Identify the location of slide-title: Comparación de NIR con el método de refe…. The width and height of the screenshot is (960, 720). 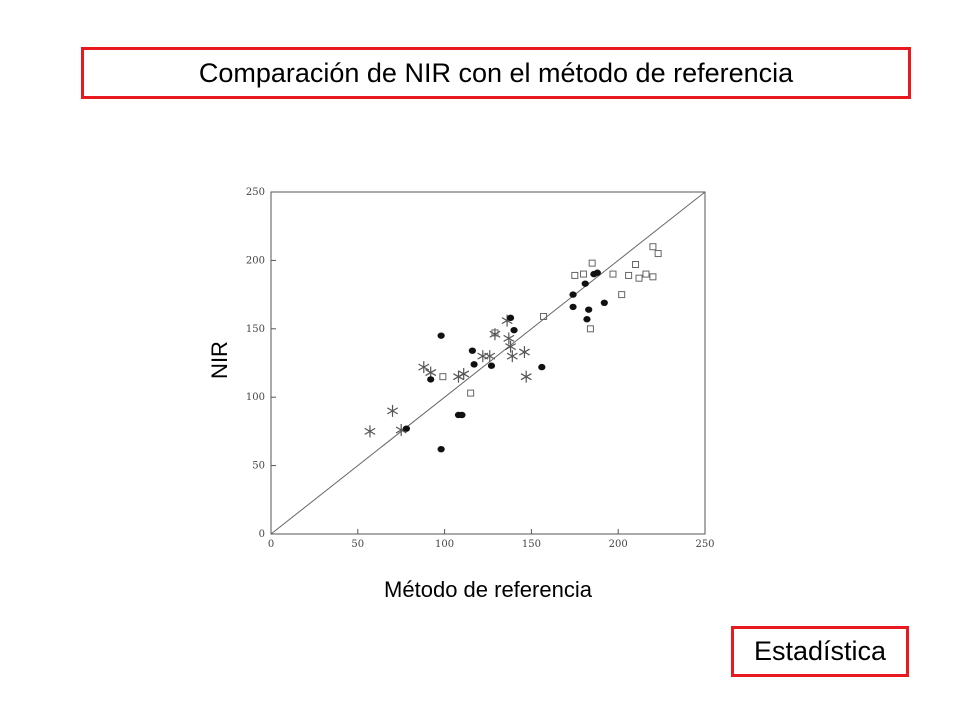
(496, 73).